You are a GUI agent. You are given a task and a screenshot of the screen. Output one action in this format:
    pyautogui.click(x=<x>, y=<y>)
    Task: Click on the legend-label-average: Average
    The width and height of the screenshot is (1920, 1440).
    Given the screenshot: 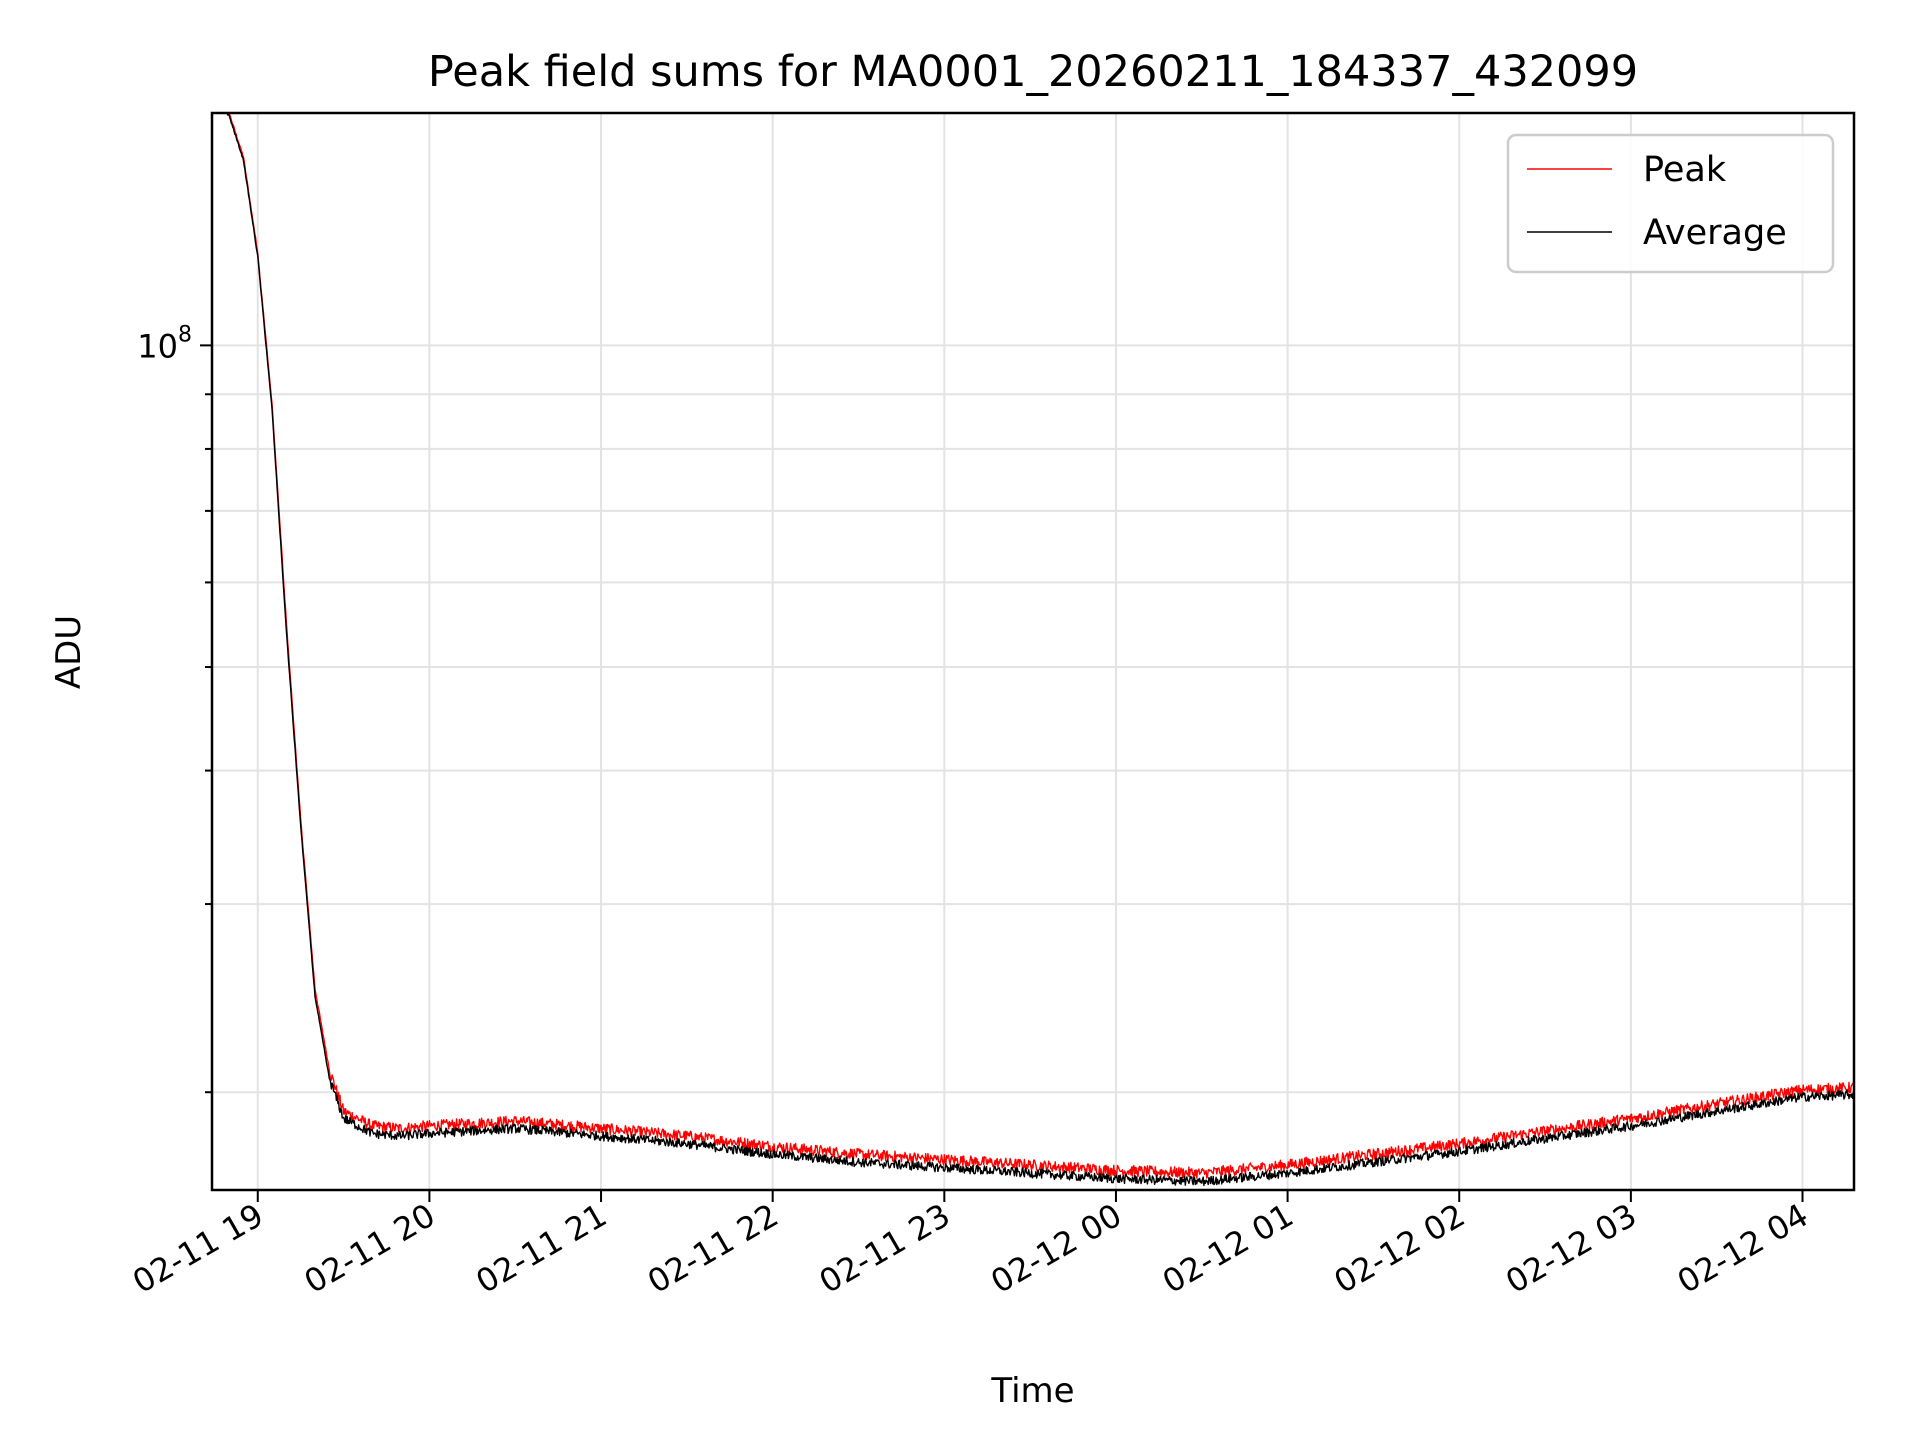 What is the action you would take?
    pyautogui.click(x=1715, y=233)
    